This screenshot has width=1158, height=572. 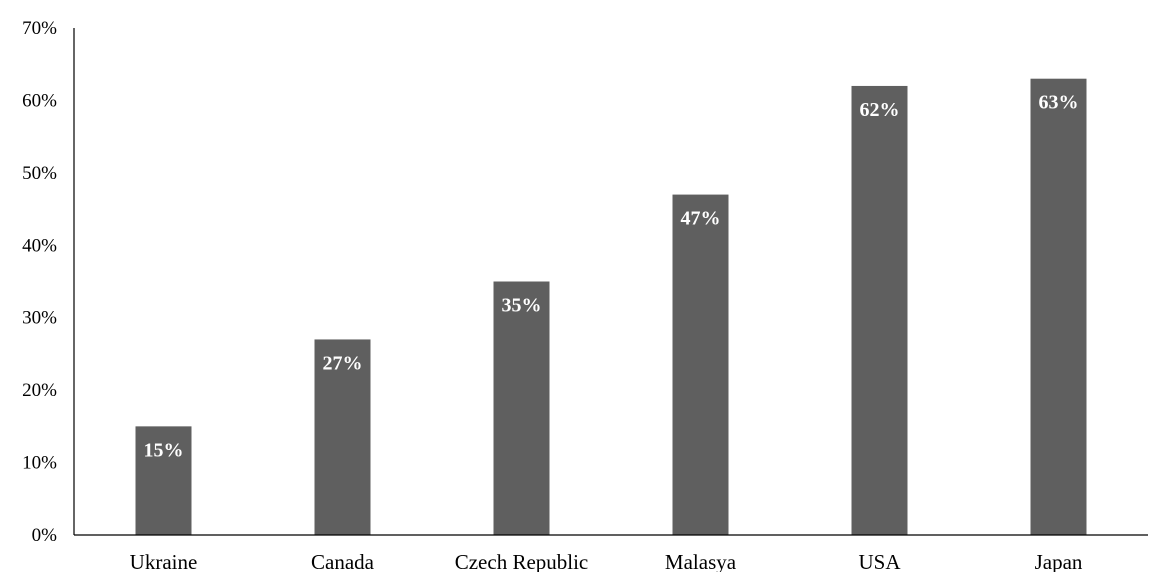 I want to click on bar-usa, so click(x=879, y=310).